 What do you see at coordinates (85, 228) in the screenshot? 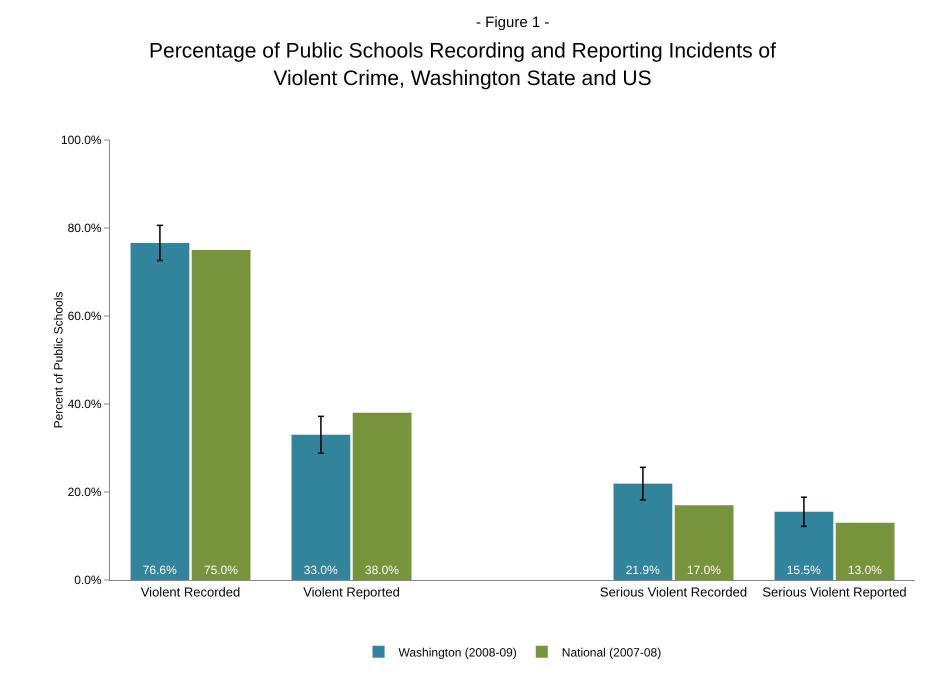
I see `y-tick-label: 80.0%` at bounding box center [85, 228].